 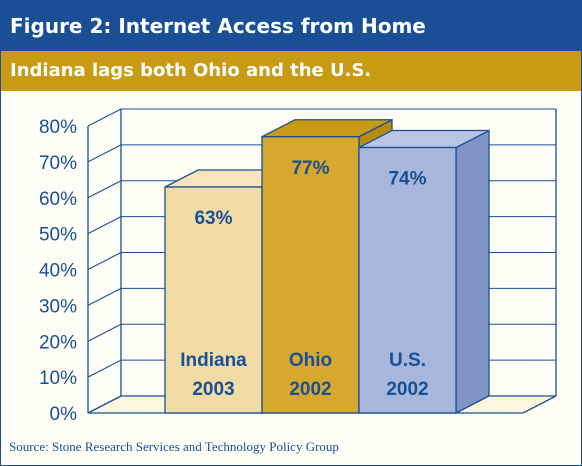 I want to click on y-tick-label: 40%, so click(x=58, y=271).